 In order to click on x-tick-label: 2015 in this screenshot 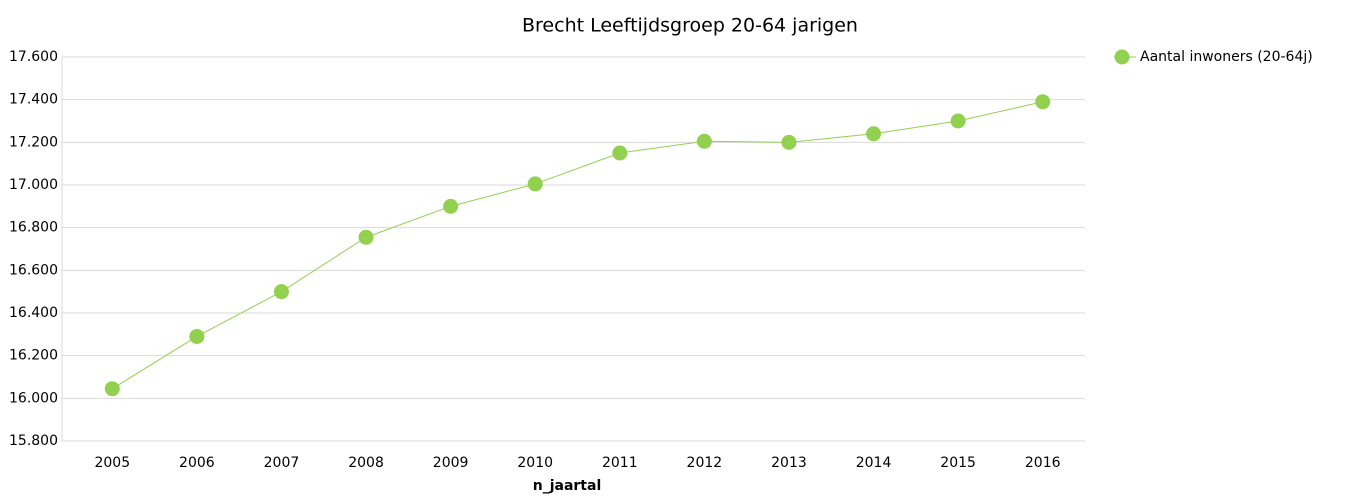, I will do `click(958, 463)`.